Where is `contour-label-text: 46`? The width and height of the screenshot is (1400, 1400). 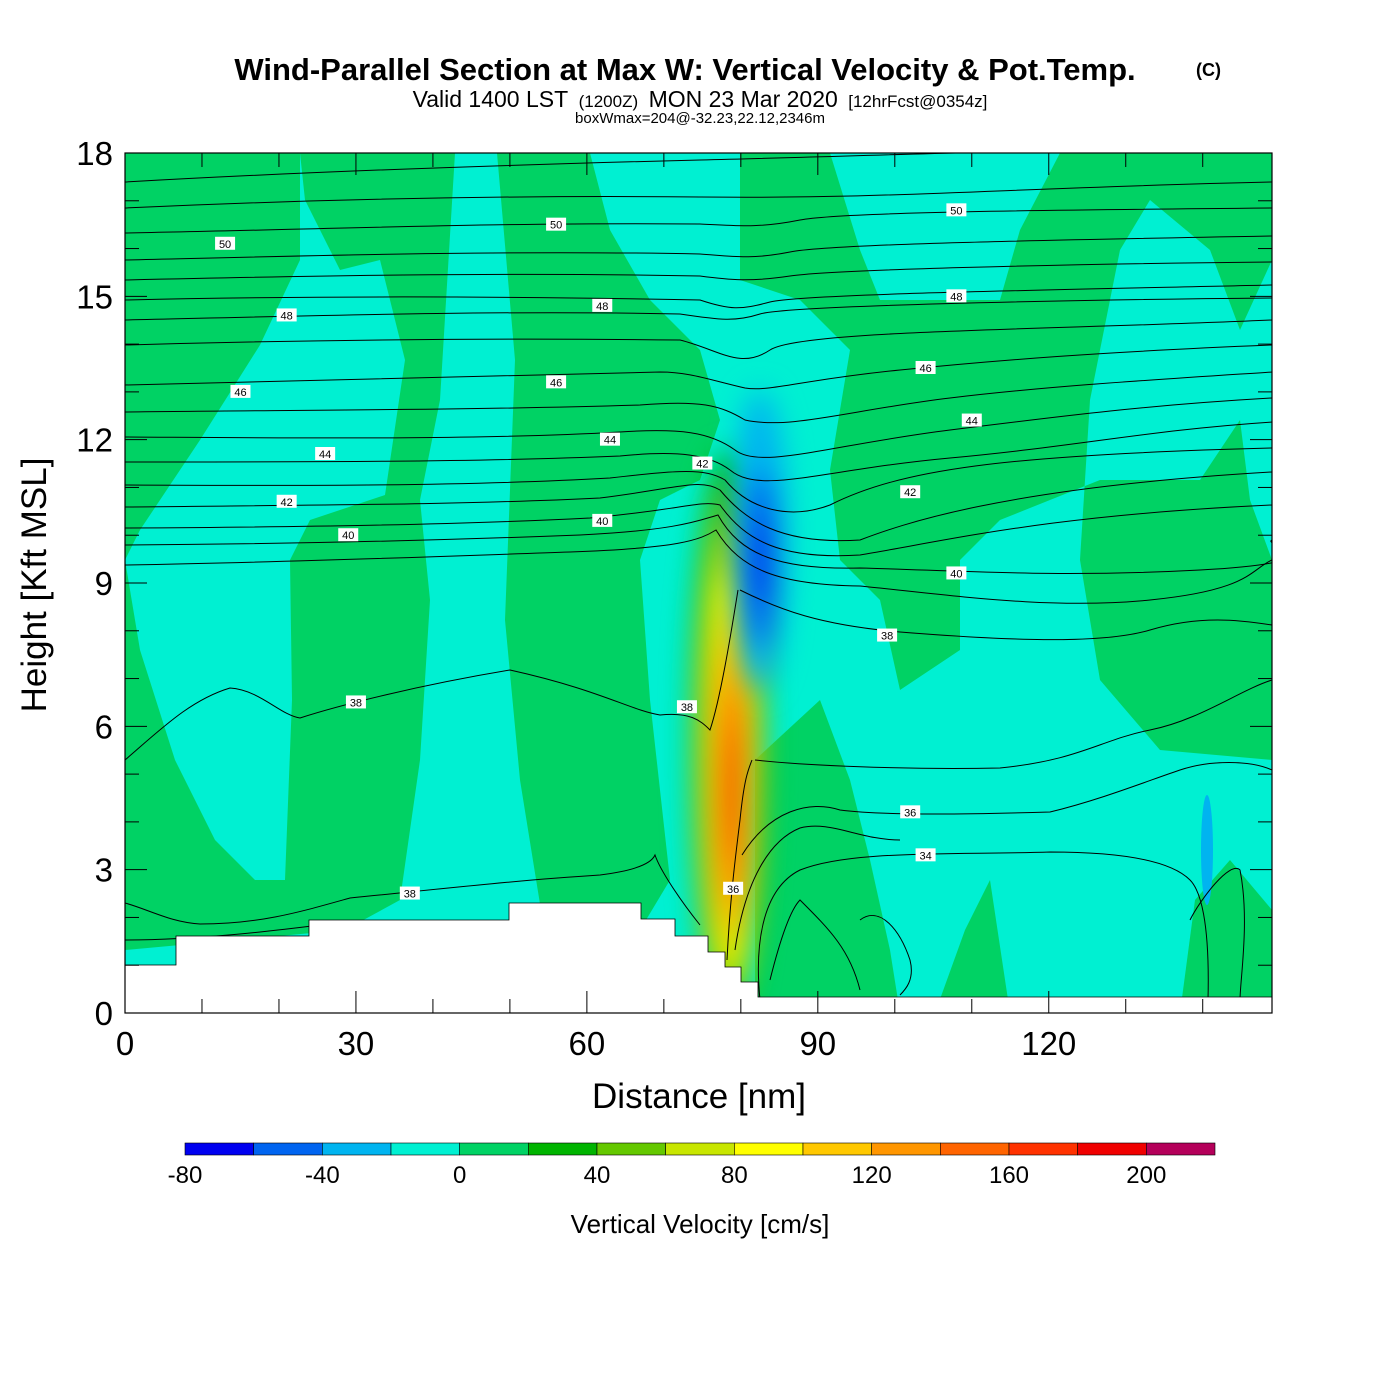 contour-label-text: 46 is located at coordinates (556, 383).